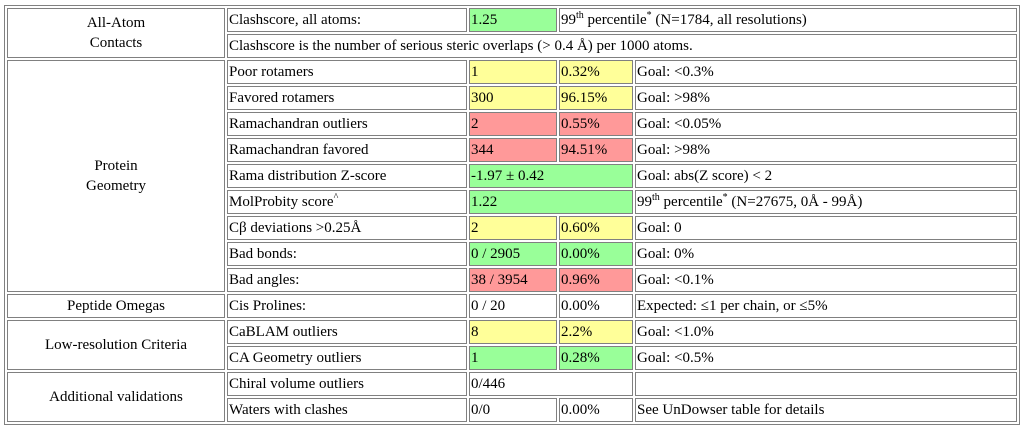 The height and width of the screenshot is (425, 1024). I want to click on cb-dev-percent: 0.60%, so click(596, 228).